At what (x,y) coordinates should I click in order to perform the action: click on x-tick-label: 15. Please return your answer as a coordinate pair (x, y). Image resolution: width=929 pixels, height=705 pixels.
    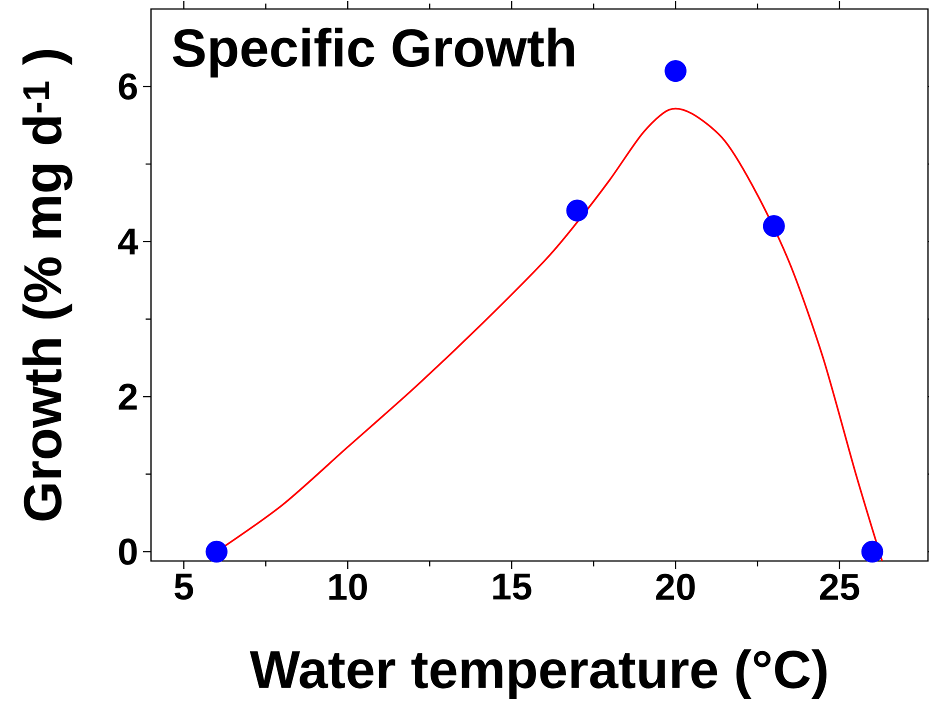
    Looking at the image, I should click on (512, 587).